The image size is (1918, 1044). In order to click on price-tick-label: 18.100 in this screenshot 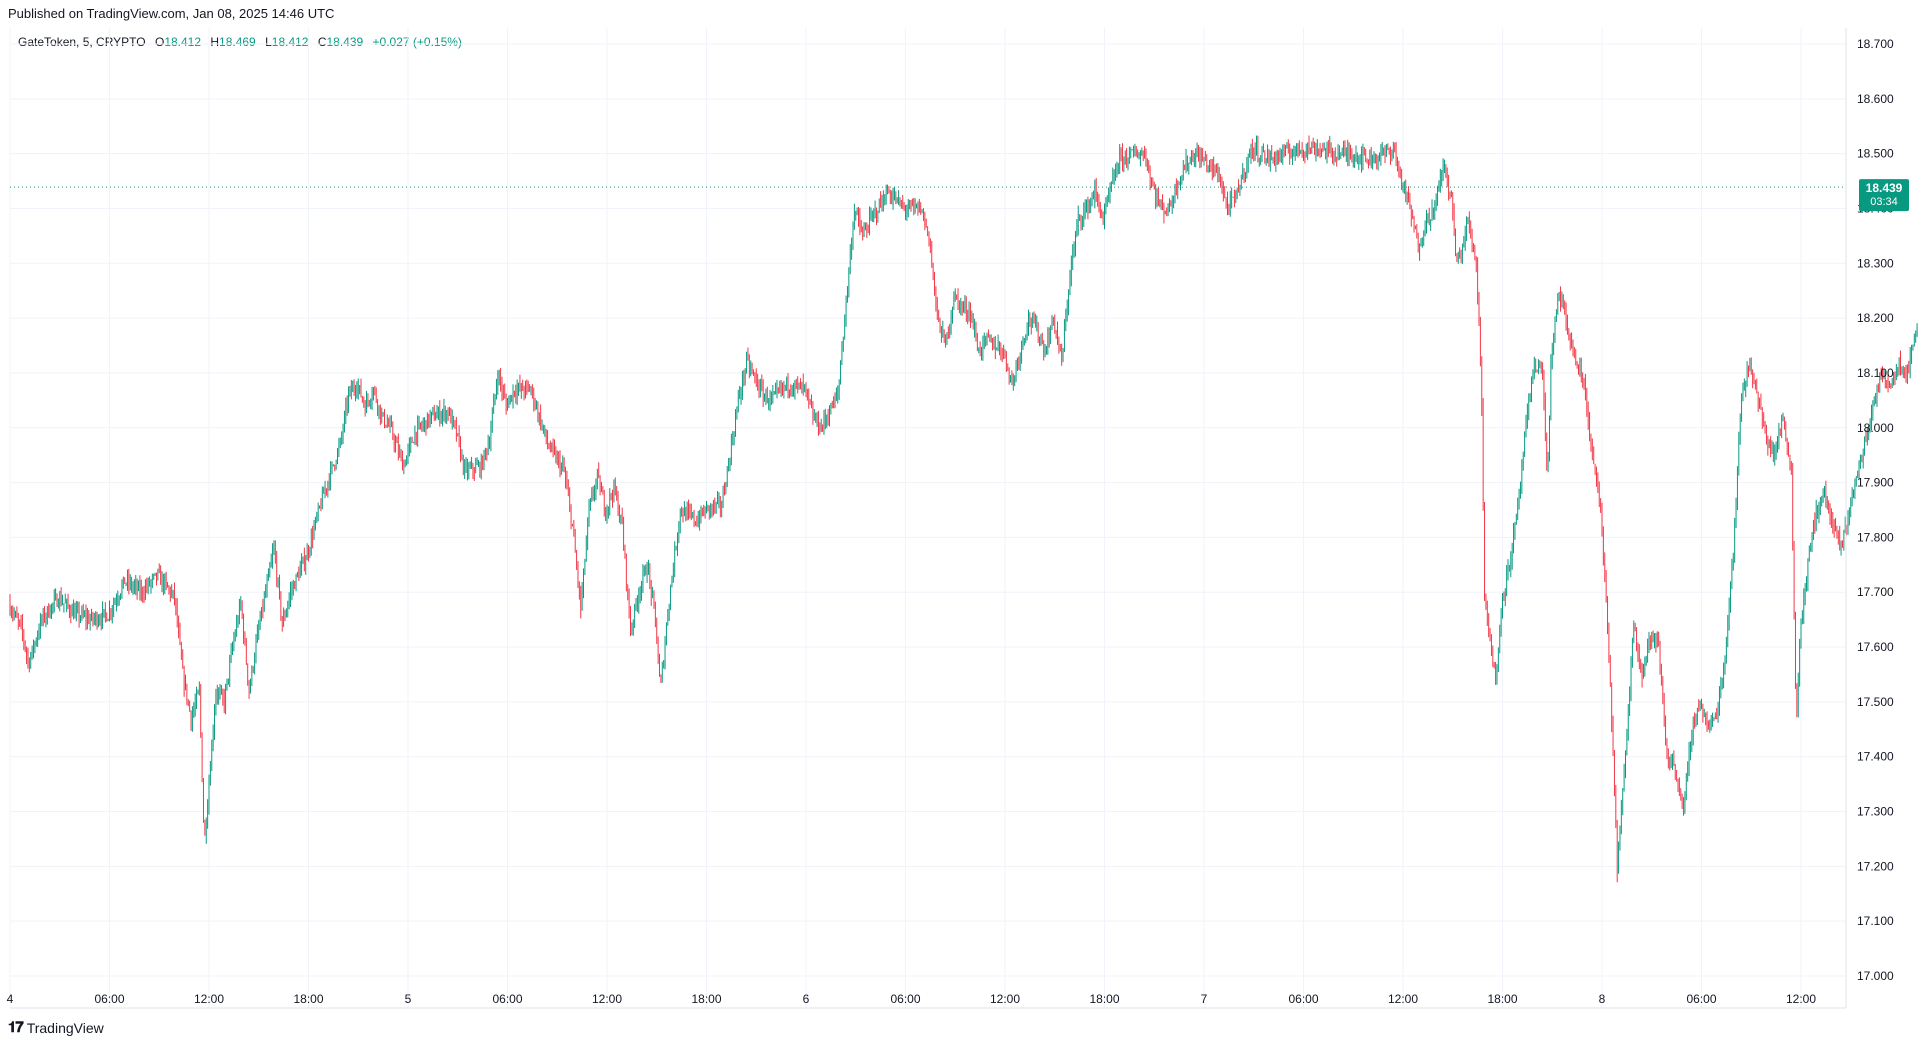, I will do `click(1875, 373)`.